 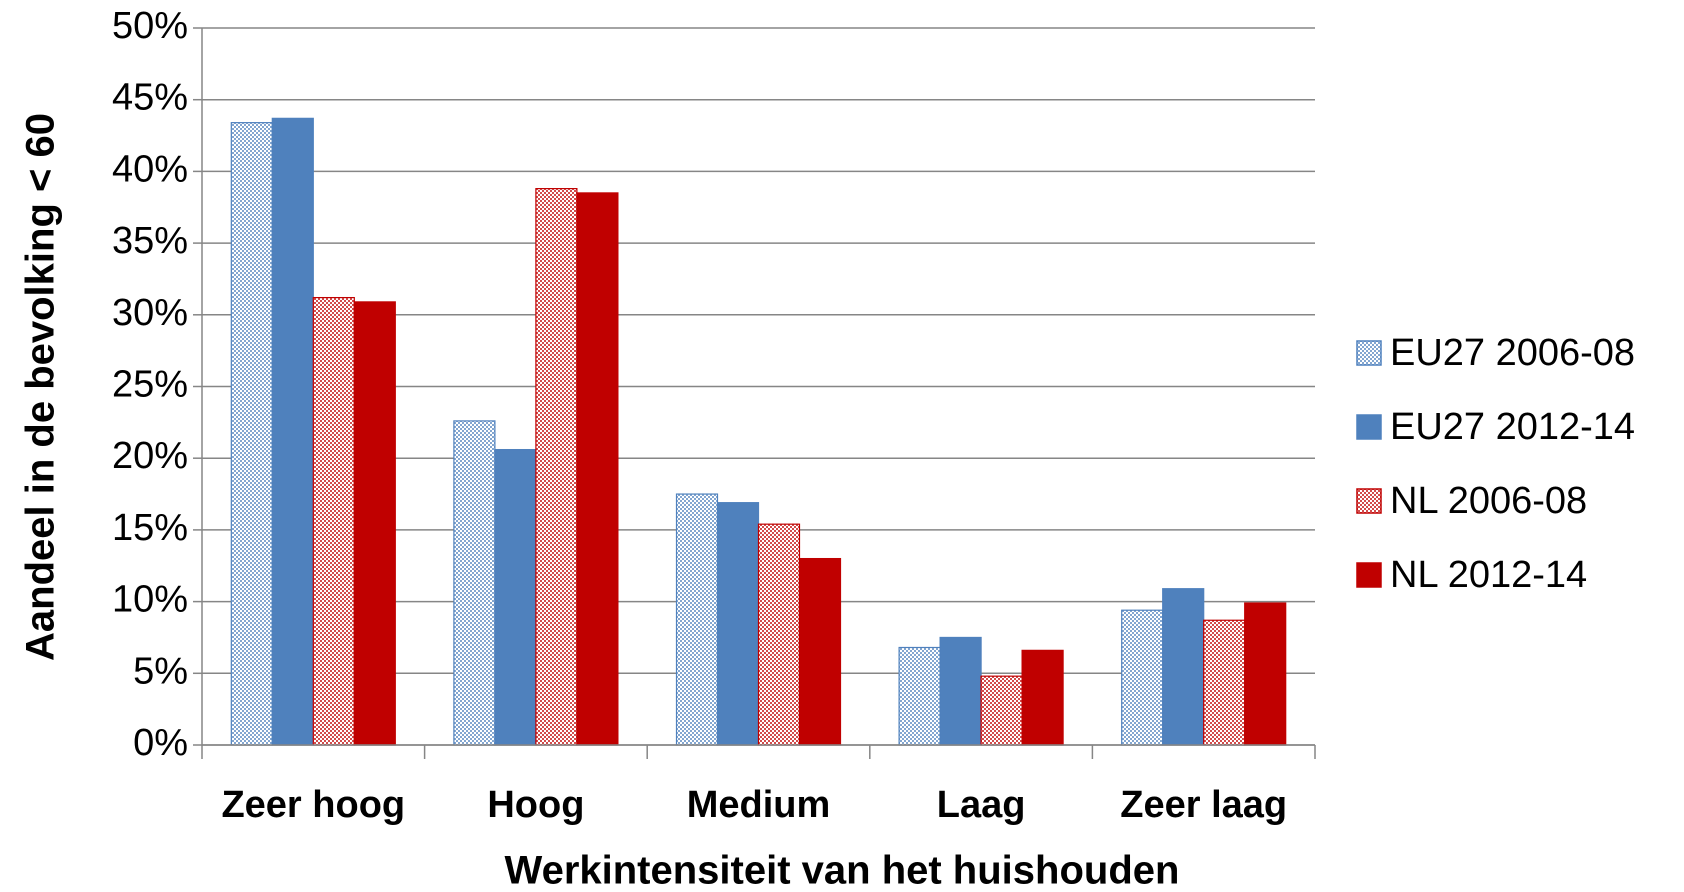 What do you see at coordinates (1488, 501) in the screenshot?
I see `legend-label: NL 2006-08` at bounding box center [1488, 501].